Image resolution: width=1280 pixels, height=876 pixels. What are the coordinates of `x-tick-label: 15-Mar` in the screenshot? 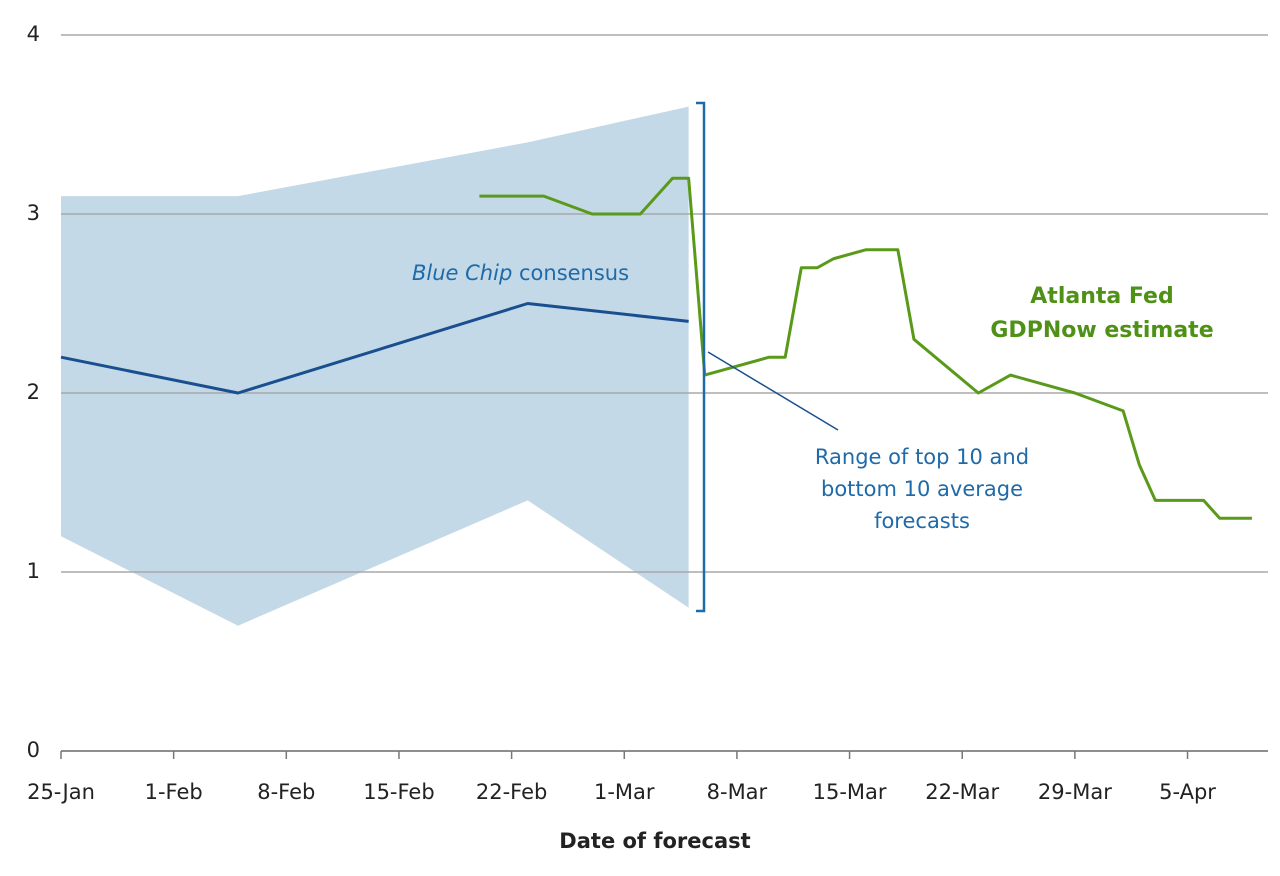 It's located at (850, 792).